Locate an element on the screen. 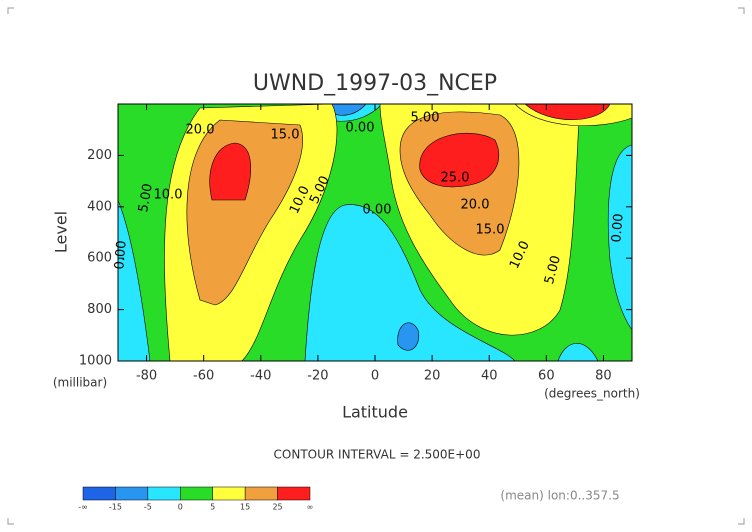 The image size is (752, 532). x-tick-label: 80 is located at coordinates (603, 376).